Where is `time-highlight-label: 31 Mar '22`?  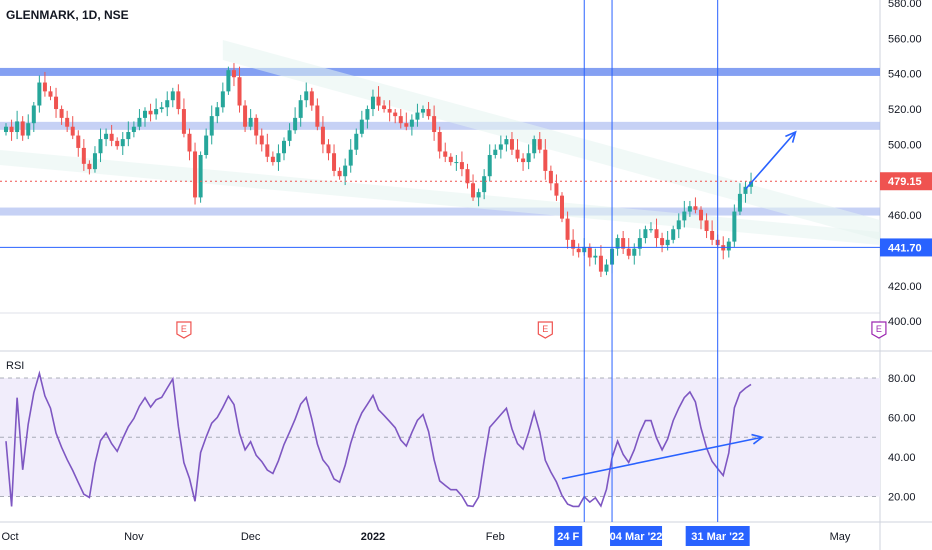 time-highlight-label: 31 Mar '22 is located at coordinates (717, 537).